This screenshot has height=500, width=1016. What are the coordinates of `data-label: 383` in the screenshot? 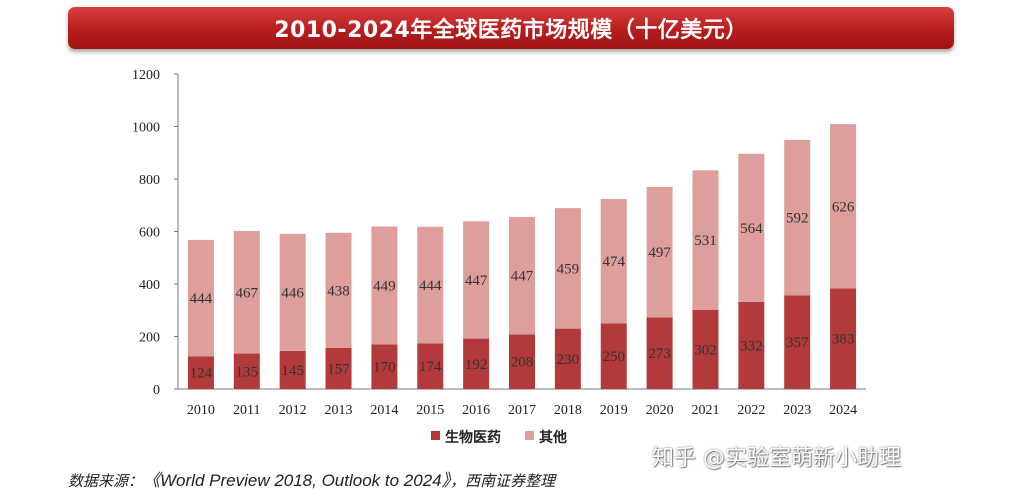 It's located at (843, 340).